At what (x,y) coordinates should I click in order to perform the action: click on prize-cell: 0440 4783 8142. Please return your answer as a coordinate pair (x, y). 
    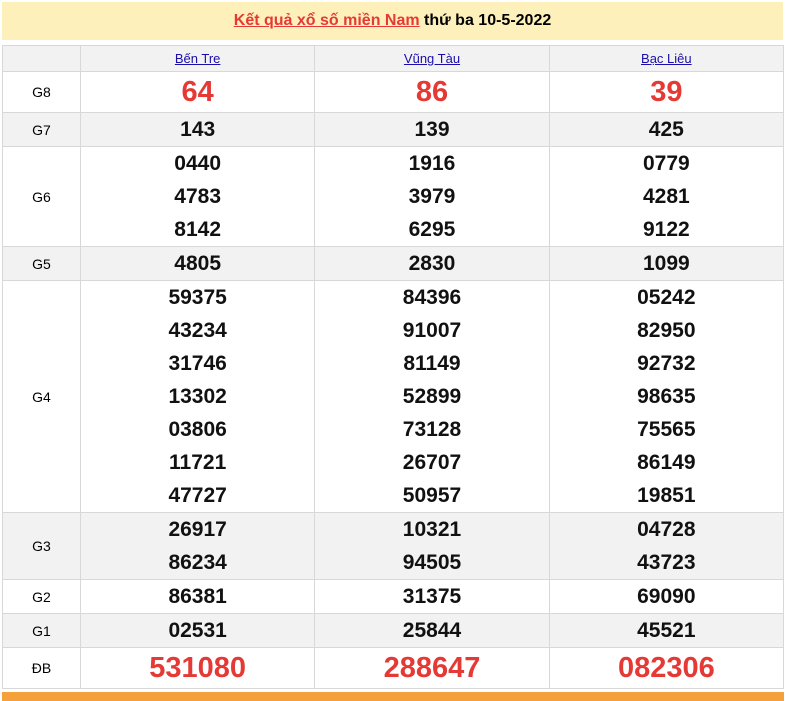
    Looking at the image, I should click on (197, 196).